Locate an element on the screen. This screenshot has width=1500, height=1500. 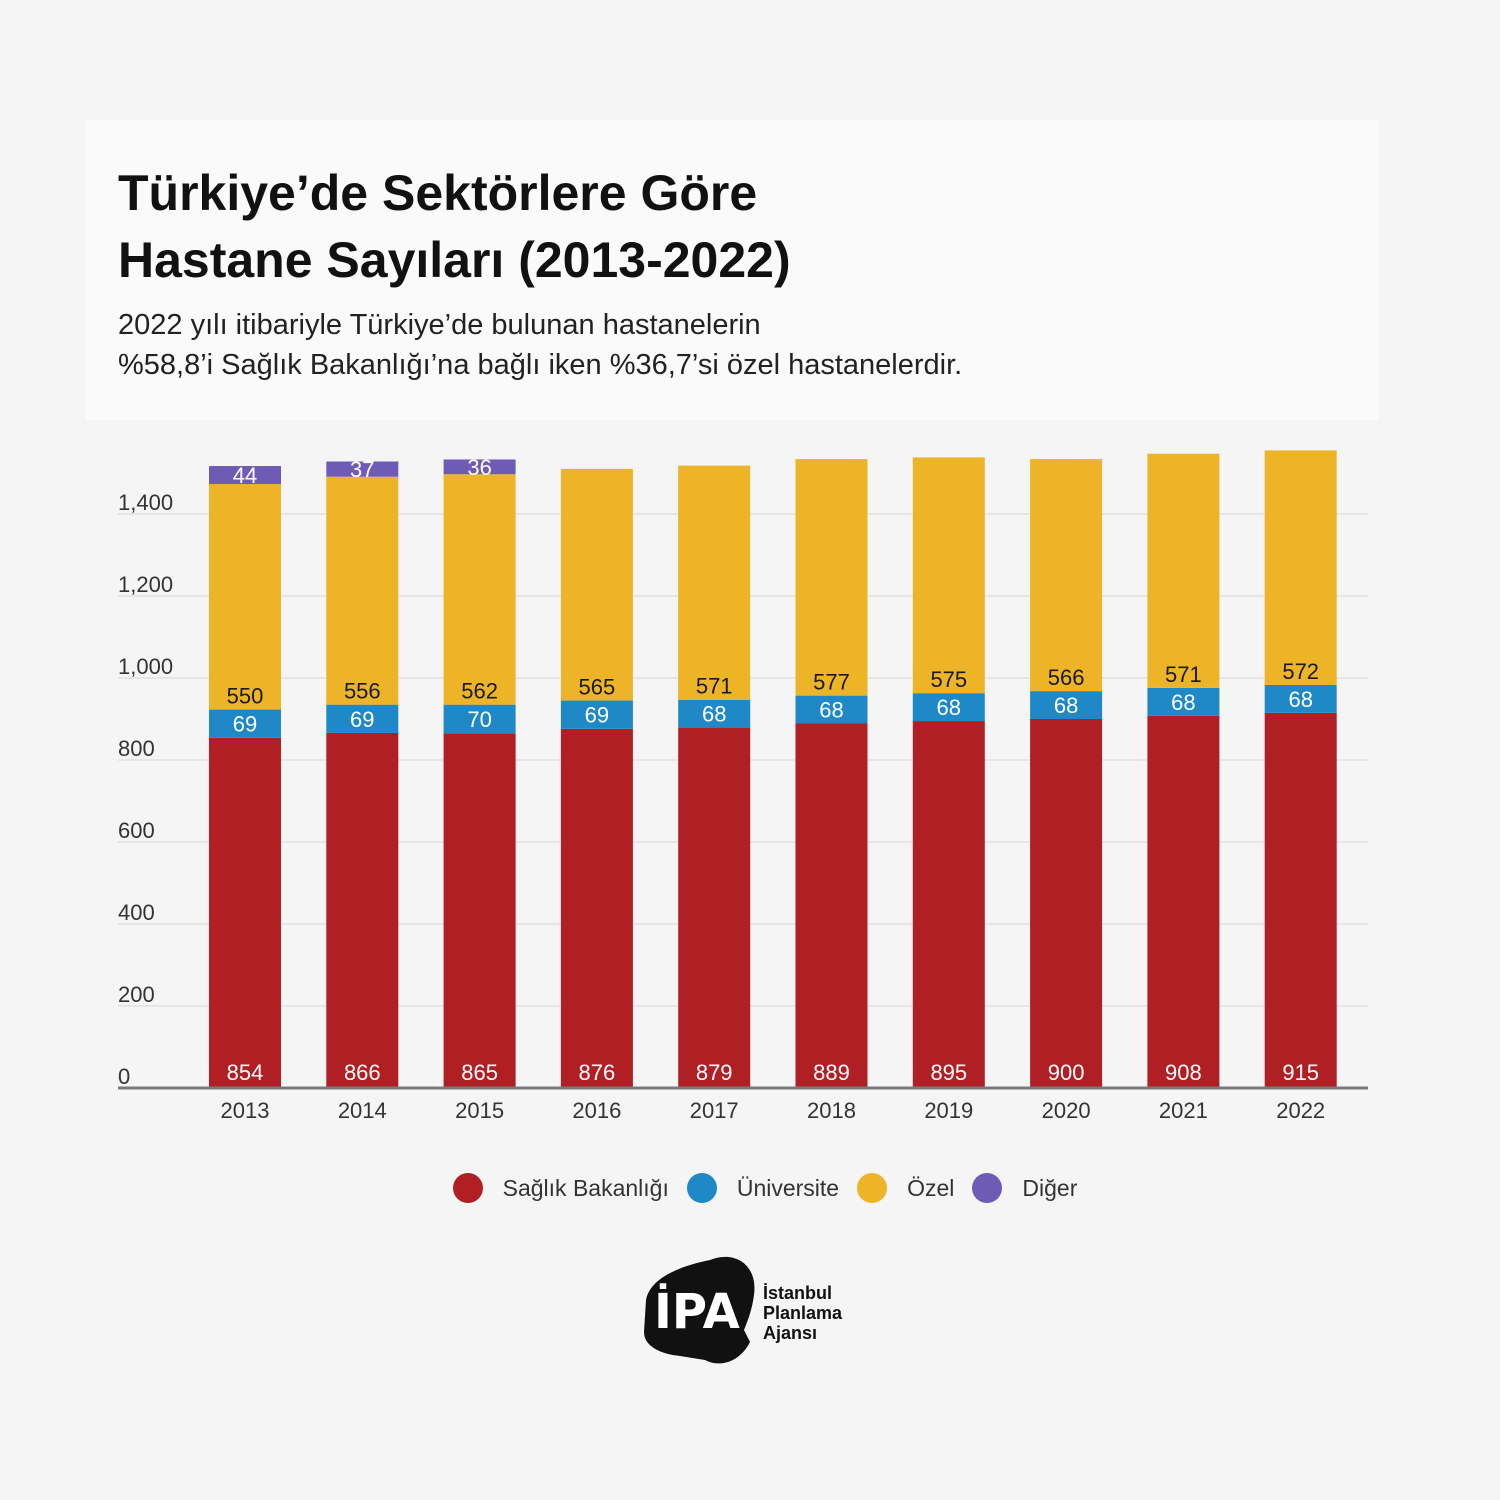
data-label: 37 is located at coordinates (362, 469).